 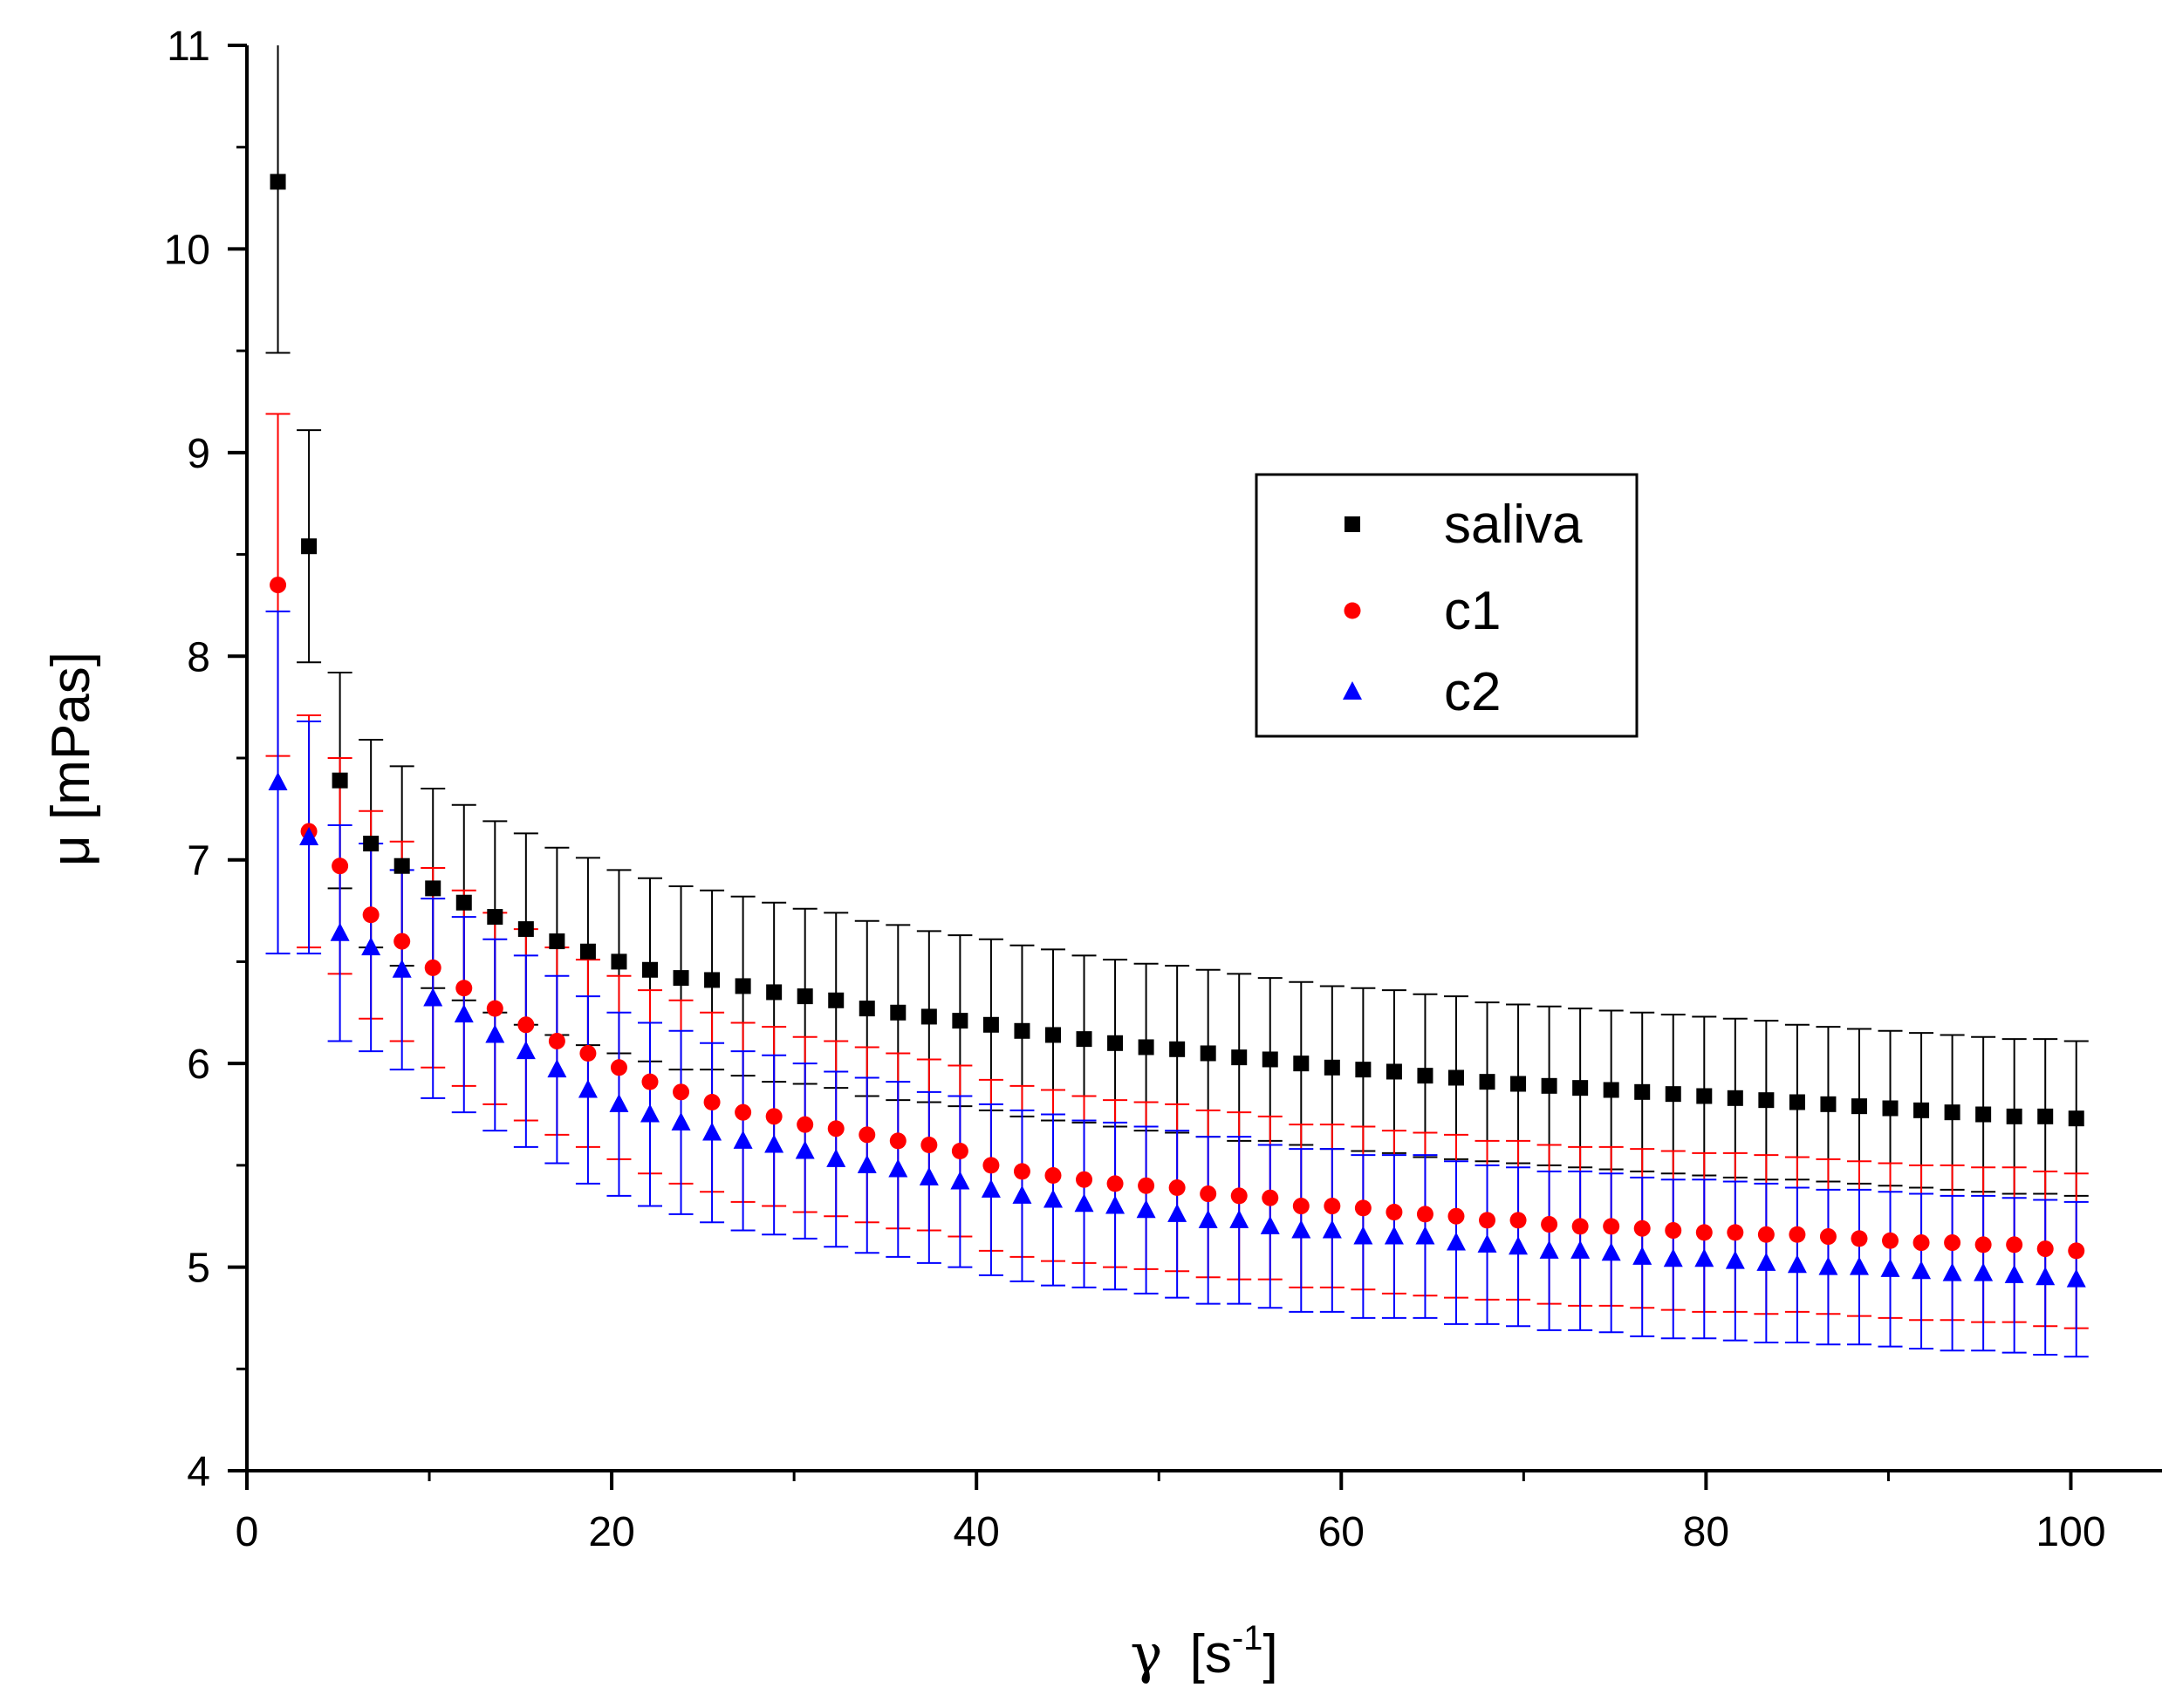 I want to click on x-tick-label: 40, so click(x=976, y=1532).